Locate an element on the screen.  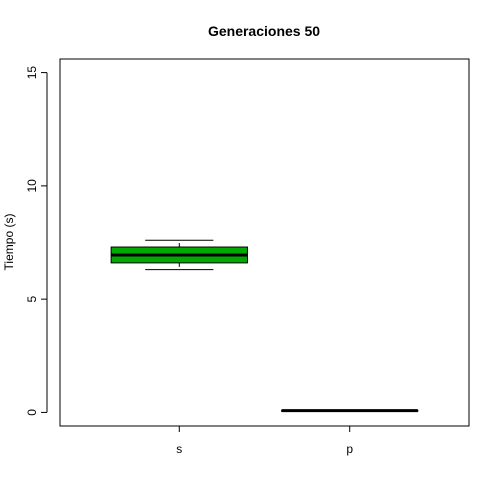
y-tick-label: 5 is located at coordinates (32, 298).